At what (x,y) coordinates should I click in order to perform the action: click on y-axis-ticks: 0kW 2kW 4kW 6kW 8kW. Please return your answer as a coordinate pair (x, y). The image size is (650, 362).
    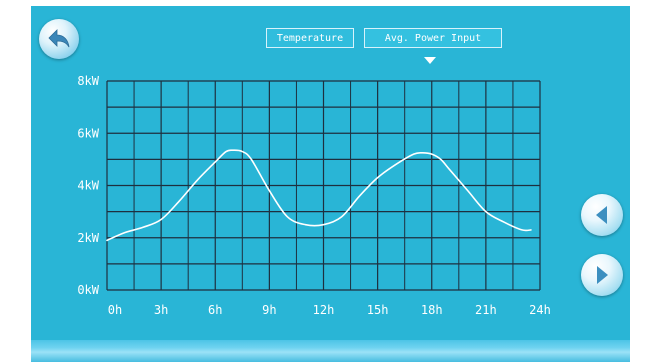
    Looking at the image, I should click on (88, 185).